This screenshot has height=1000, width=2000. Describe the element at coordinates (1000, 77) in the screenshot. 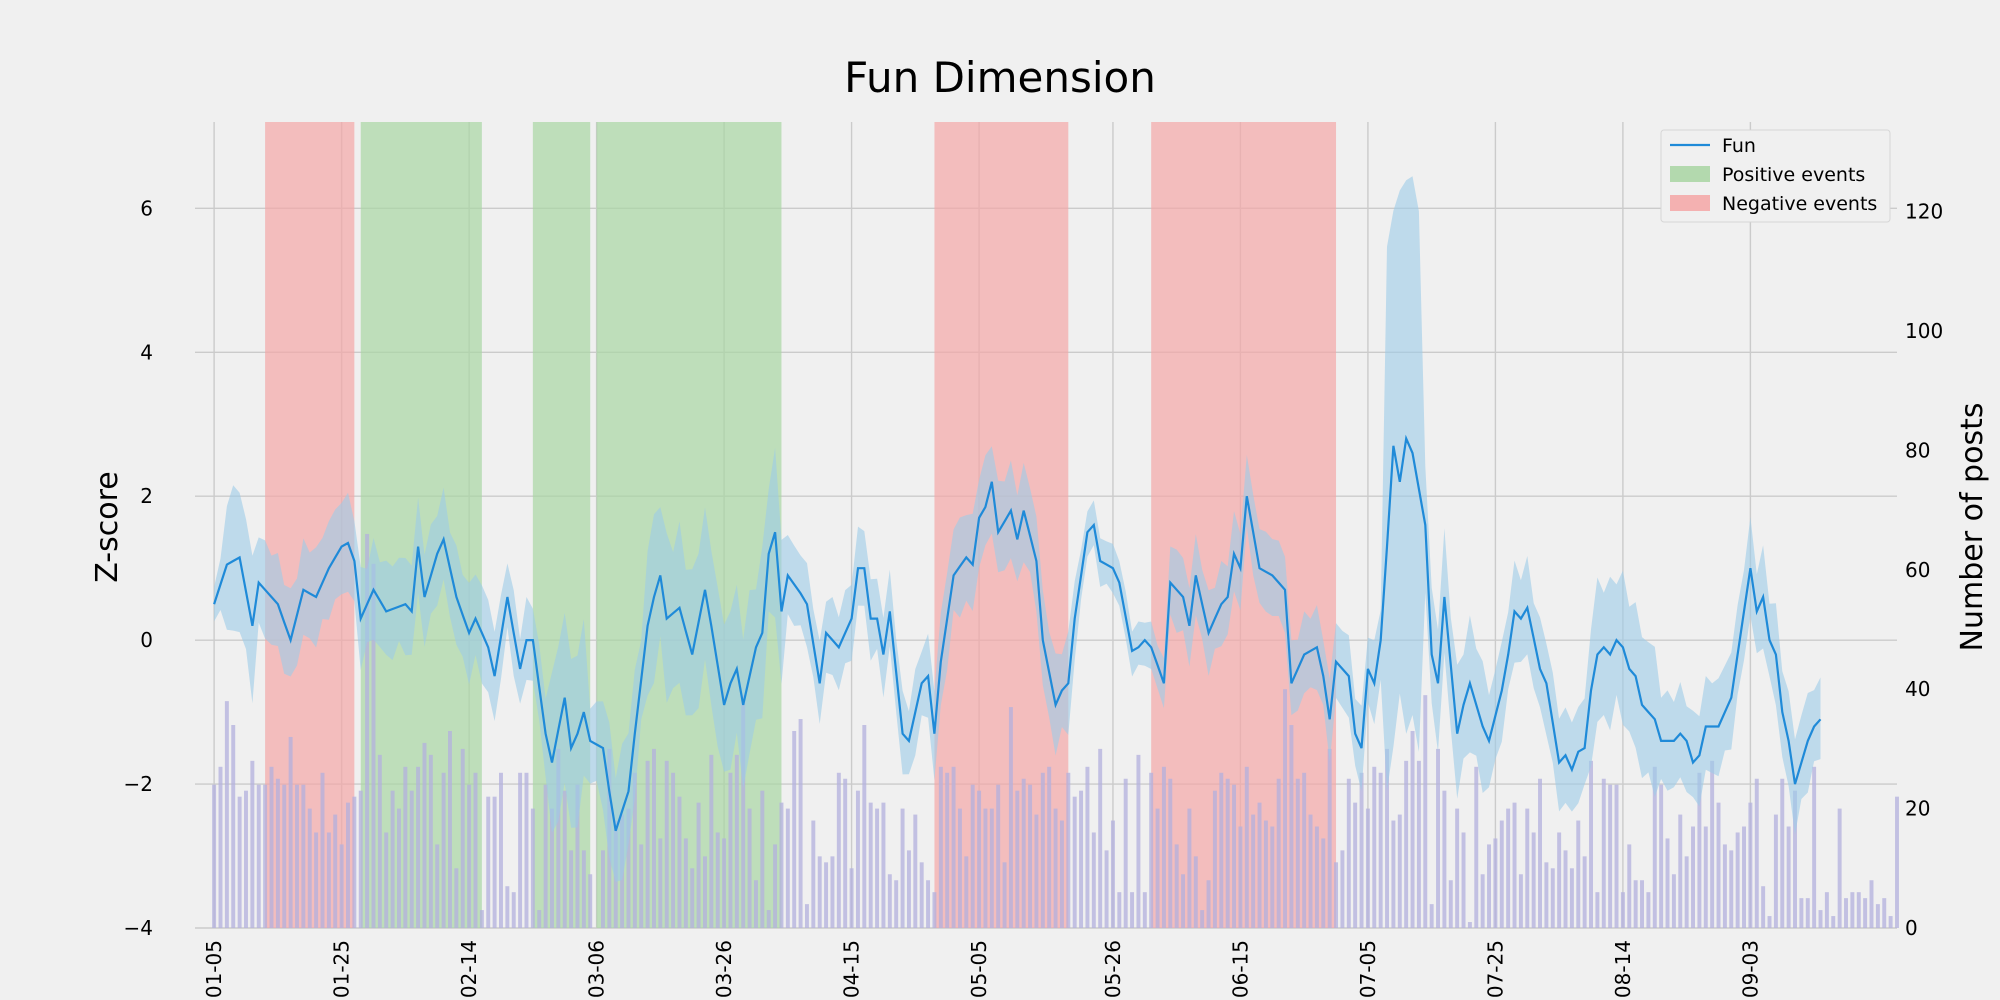

I see `chart-title: Fun Dimension` at that location.